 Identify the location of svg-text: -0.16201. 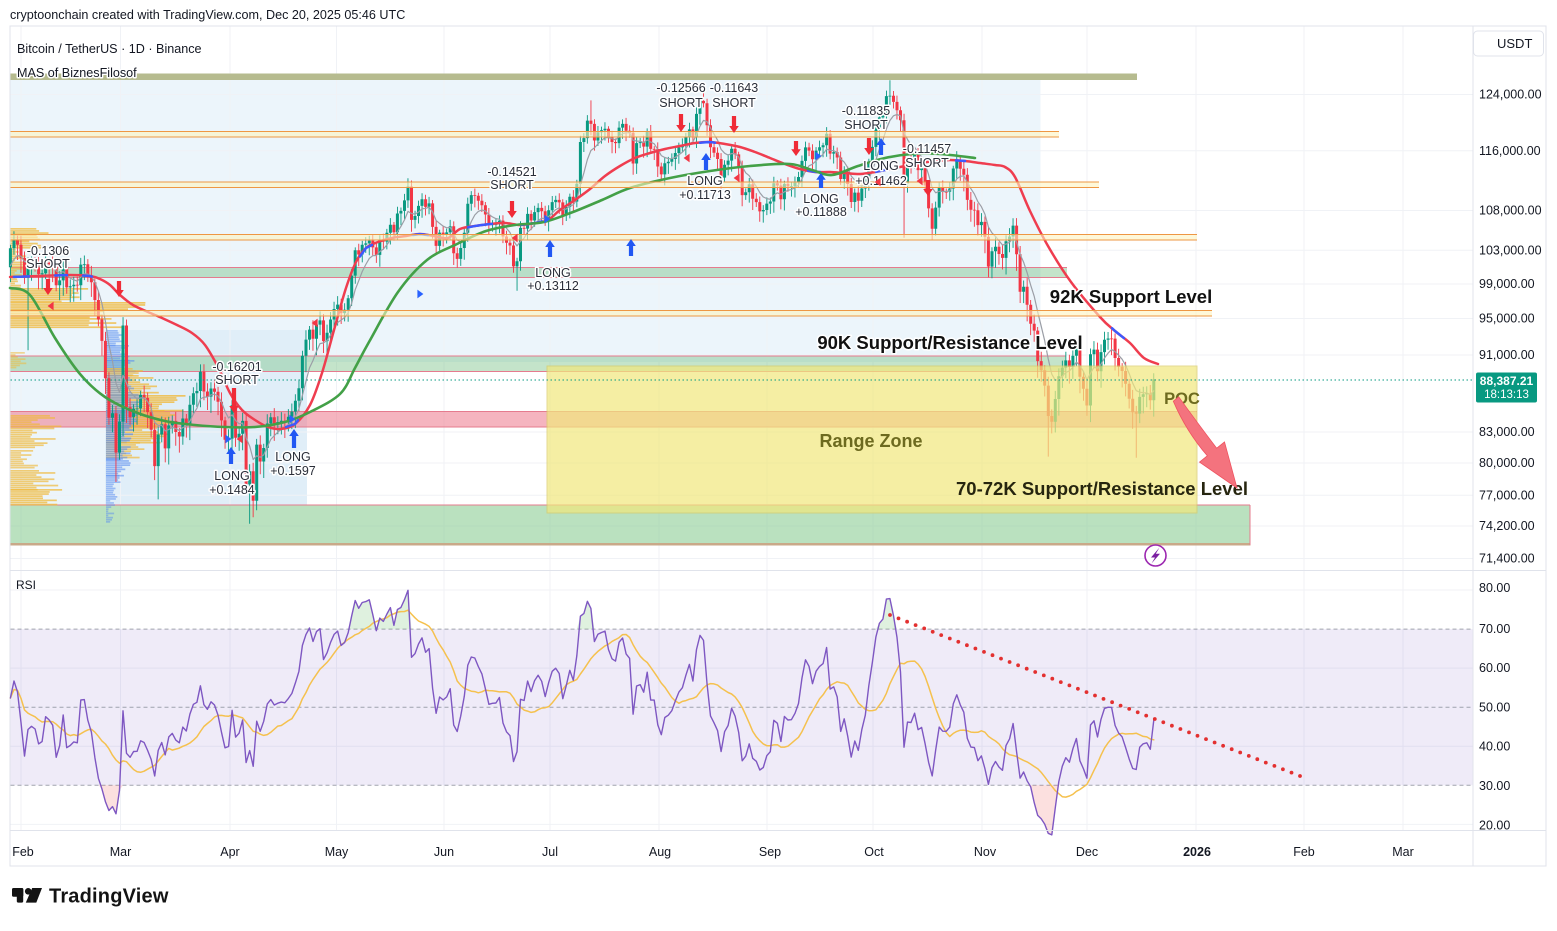
(236, 367).